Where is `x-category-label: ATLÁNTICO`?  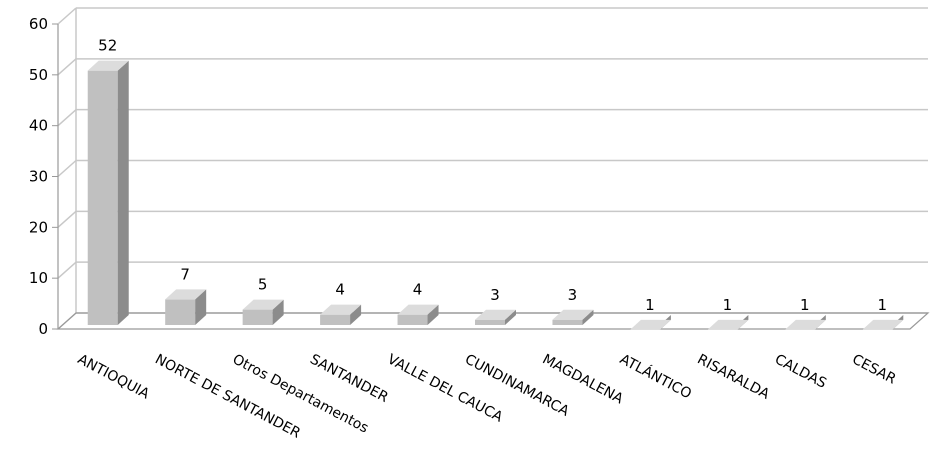 x-category-label: ATLÁNTICO is located at coordinates (655, 377).